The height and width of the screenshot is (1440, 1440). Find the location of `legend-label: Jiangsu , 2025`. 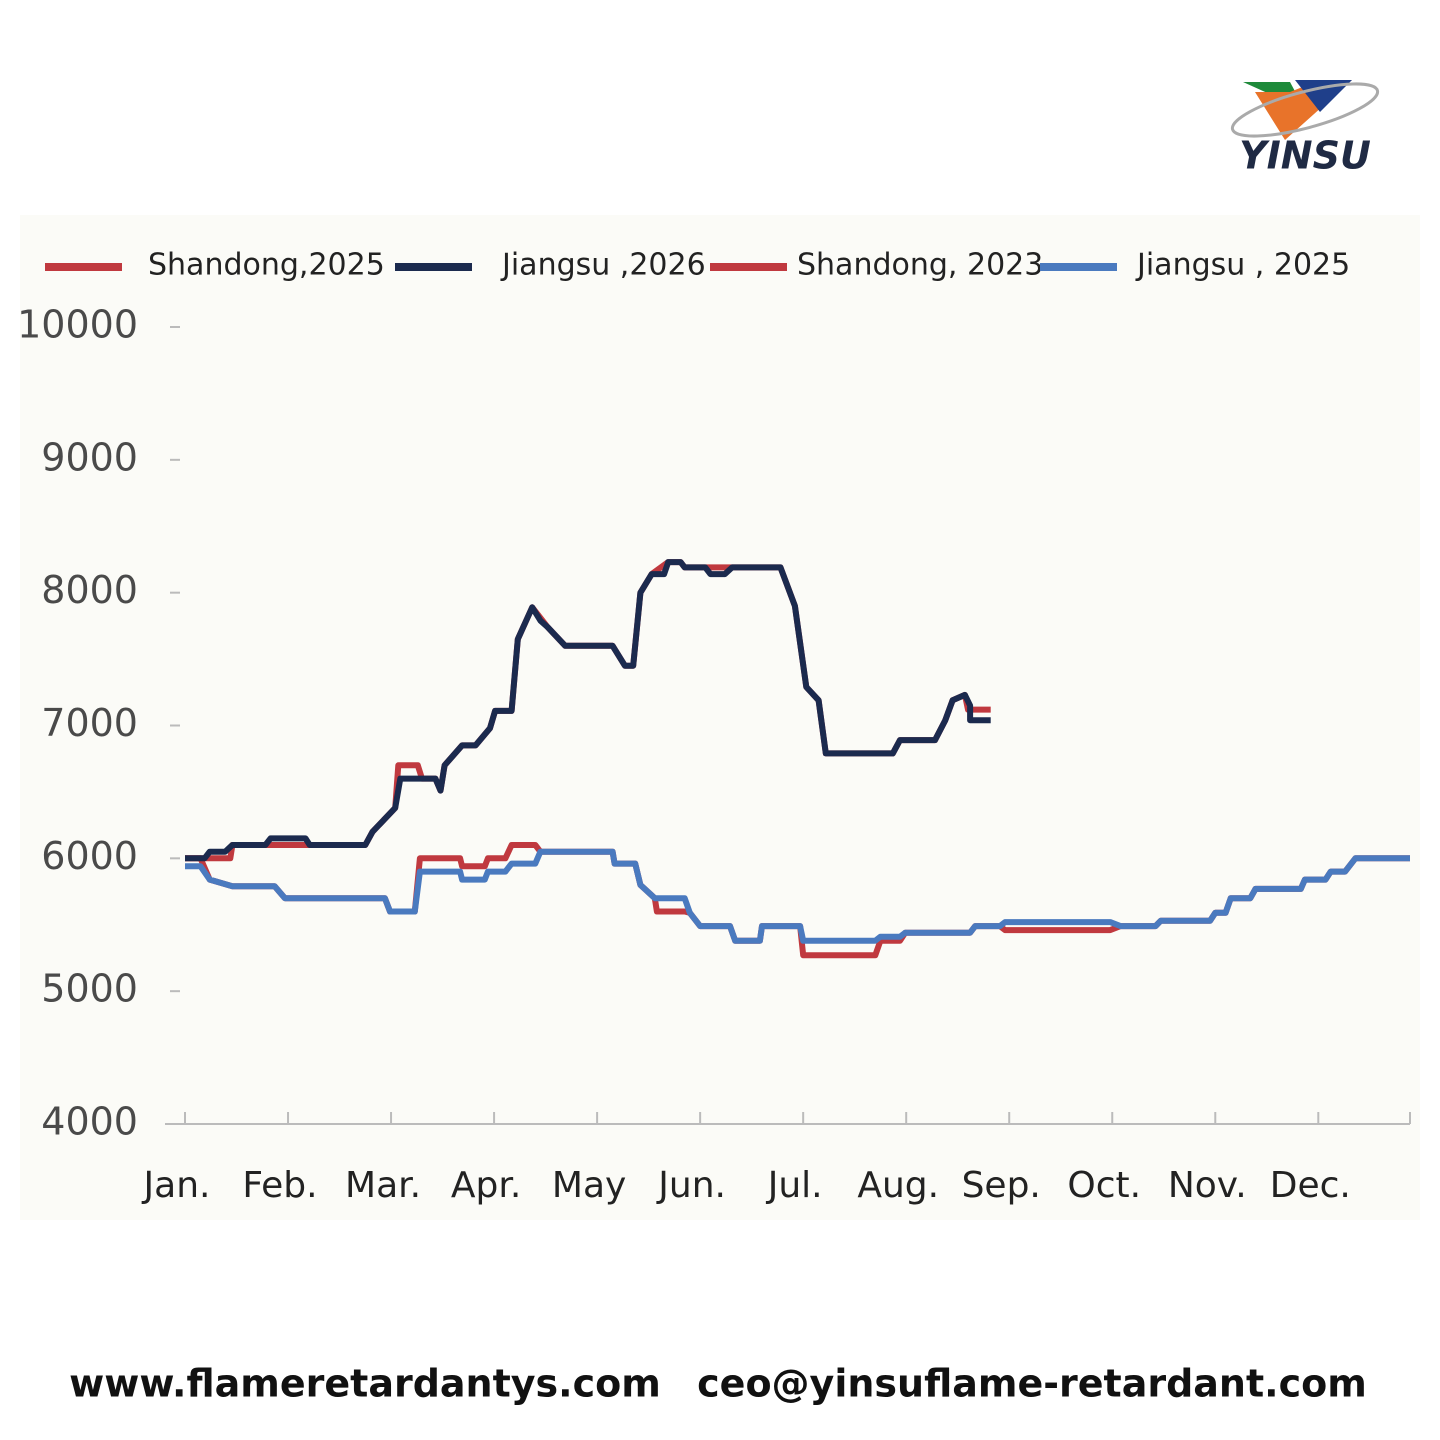

legend-label: Jiangsu , 2025 is located at coordinates (1242, 265).